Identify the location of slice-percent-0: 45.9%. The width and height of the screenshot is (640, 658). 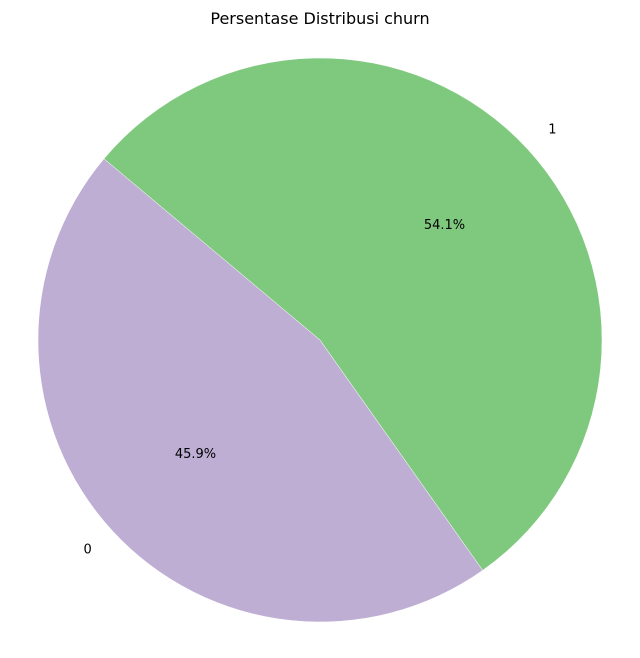
(195, 454).